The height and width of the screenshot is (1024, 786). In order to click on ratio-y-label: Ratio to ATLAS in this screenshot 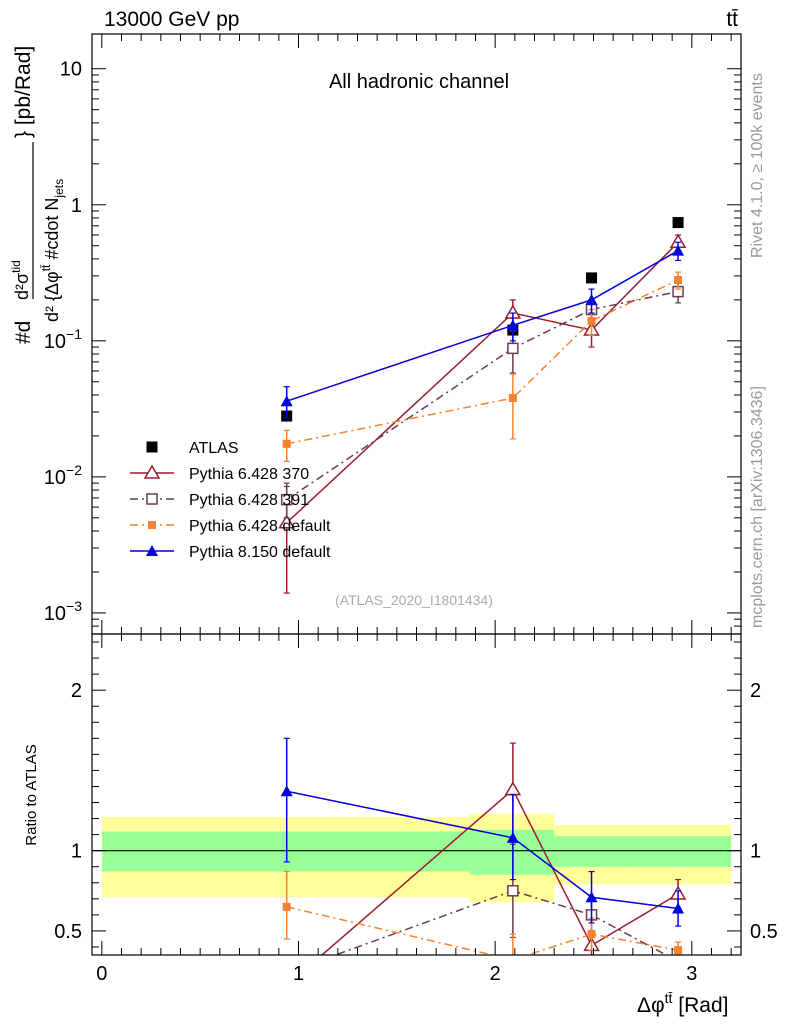, I will do `click(31, 794)`.